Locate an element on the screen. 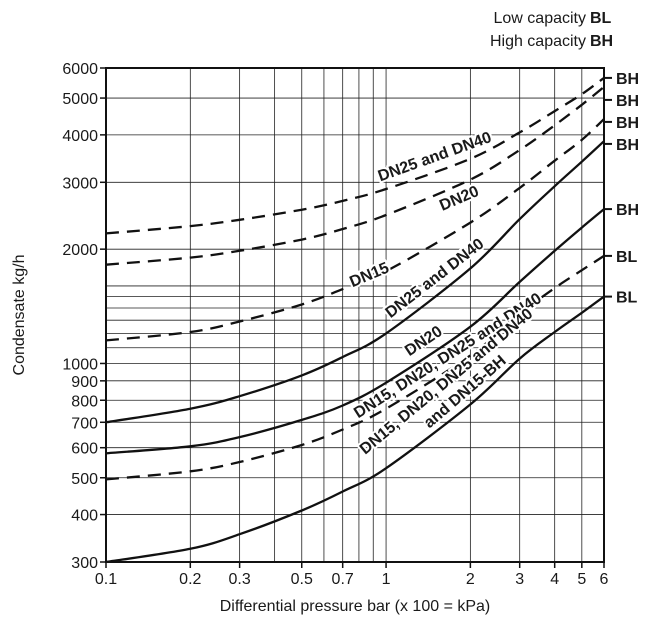  x-axis-ticks: 0.1 0.2 0.3 0.5 0.7 1 2 3 4 5 6 is located at coordinates (352, 575).